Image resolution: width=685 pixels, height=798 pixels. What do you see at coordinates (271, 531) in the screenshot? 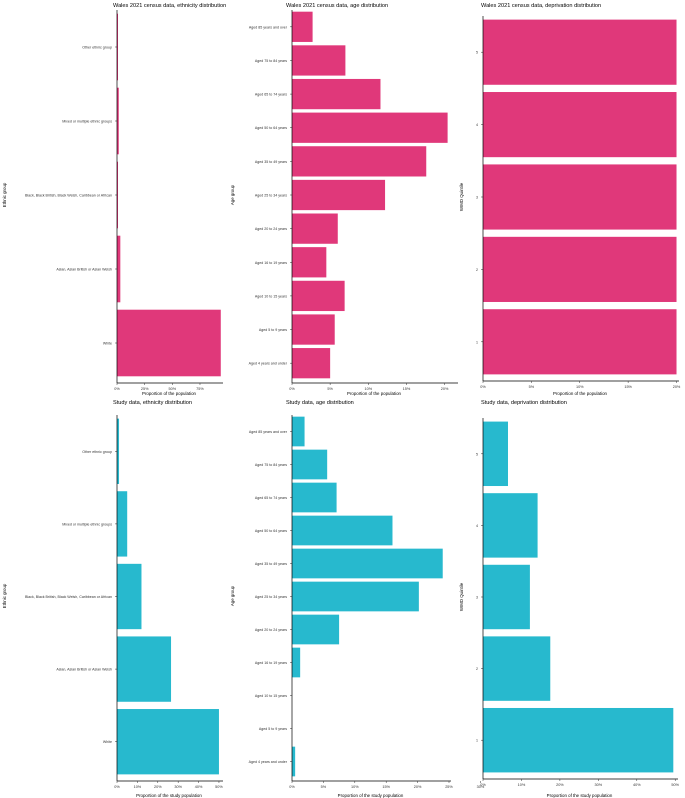
I see `category-label: Aged 50 to 64 years` at bounding box center [271, 531].